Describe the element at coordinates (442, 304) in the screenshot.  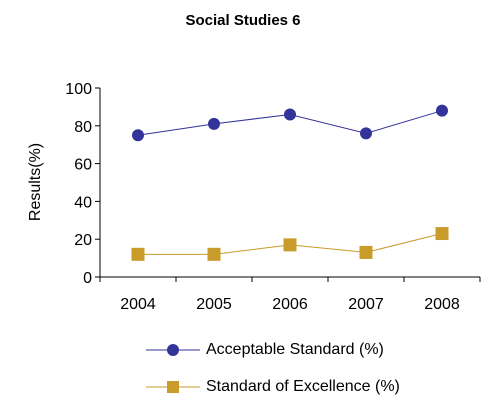
I see `x-tick-label: 2008` at that location.